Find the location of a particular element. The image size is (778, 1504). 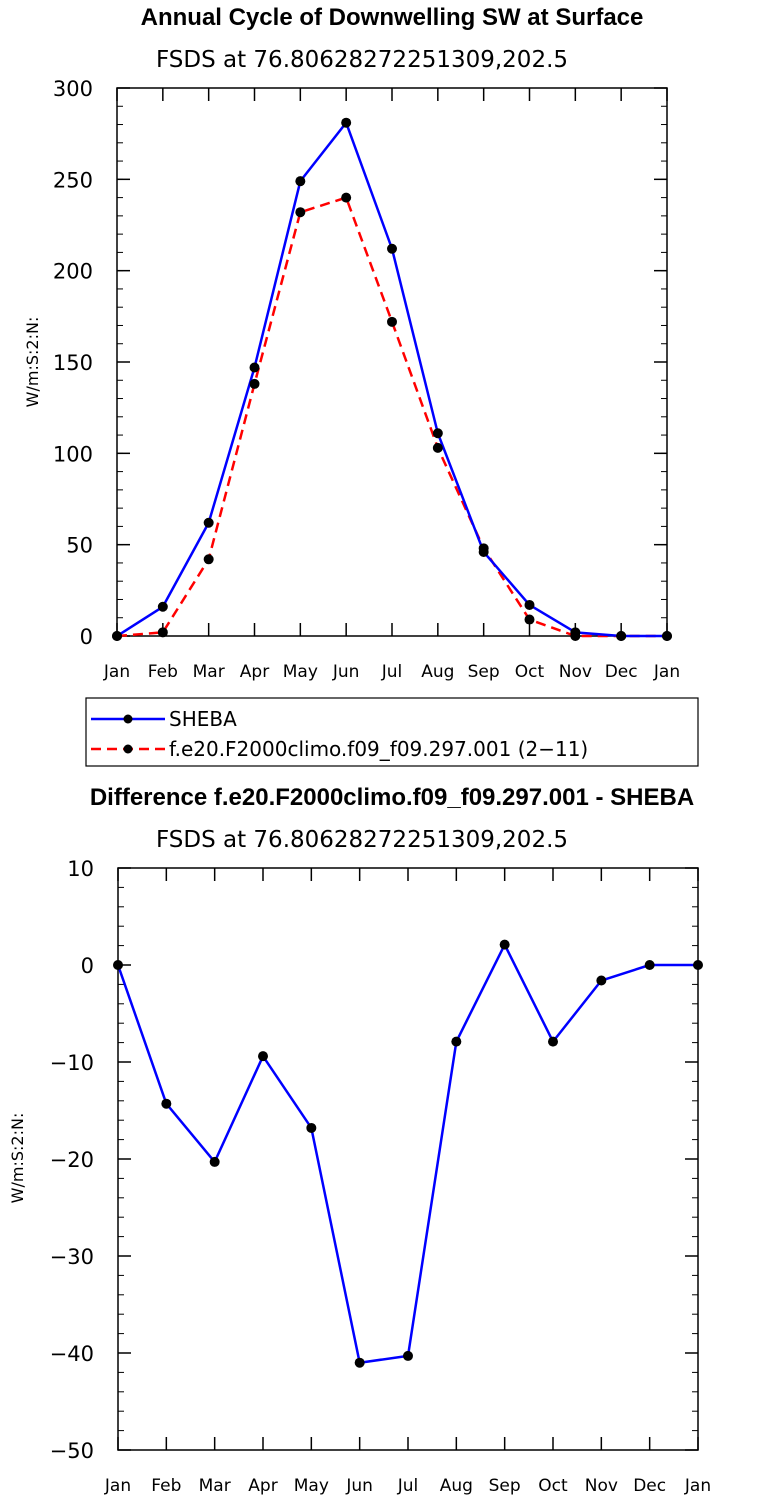

y-tick-label: −40 is located at coordinates (72, 1354).